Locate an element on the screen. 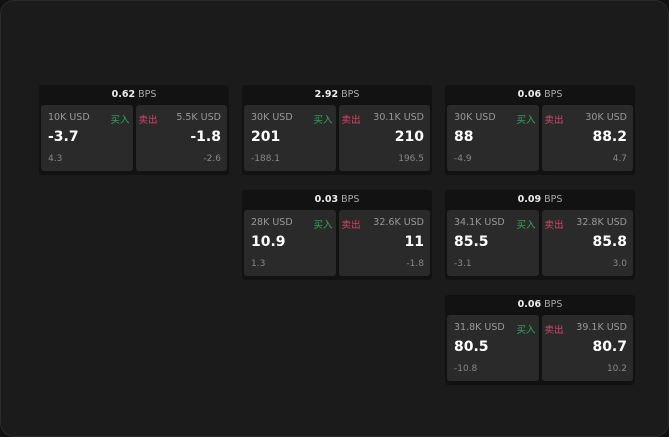  sell-change: 3.0 is located at coordinates (619, 264).